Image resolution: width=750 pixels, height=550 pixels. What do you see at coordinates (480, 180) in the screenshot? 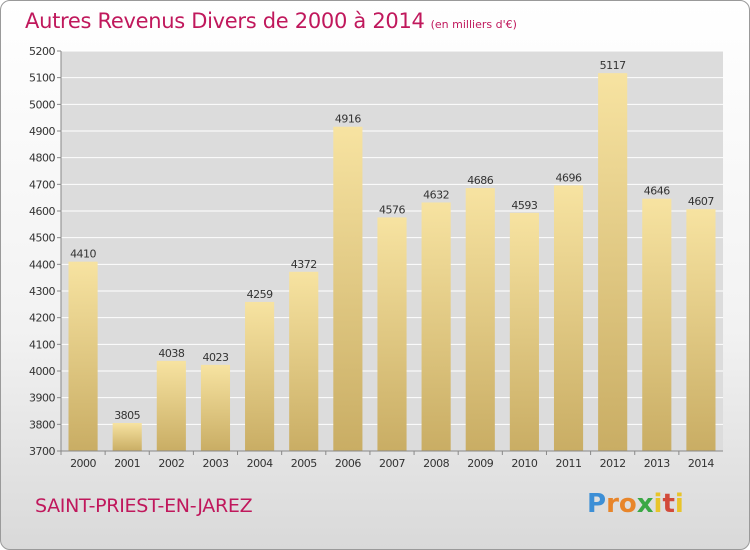
I see `value-label-2009: 4686` at bounding box center [480, 180].